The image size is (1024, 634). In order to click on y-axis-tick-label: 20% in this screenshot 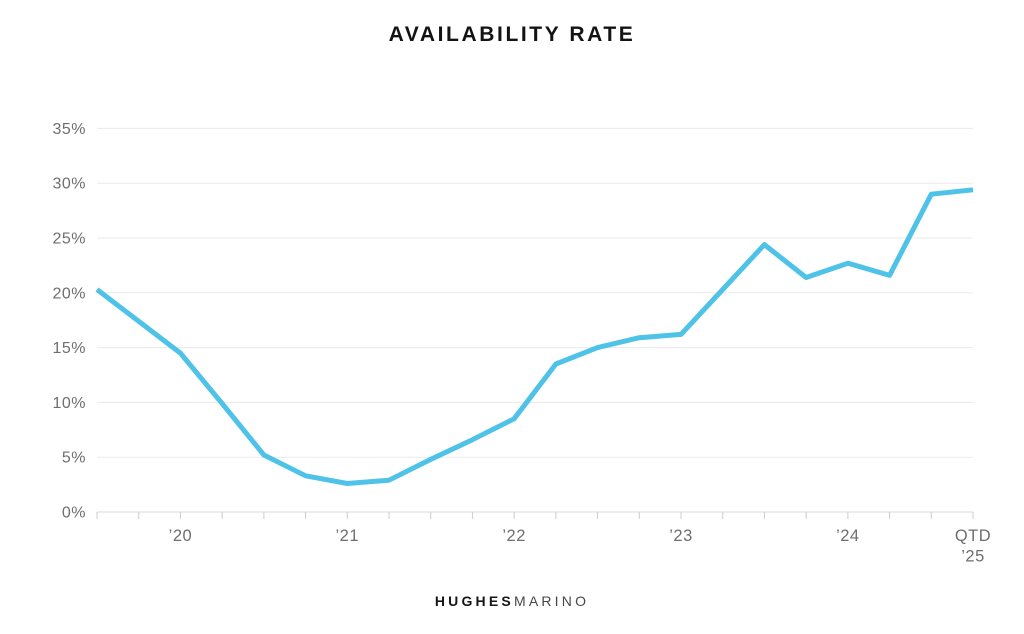, I will do `click(69, 293)`.